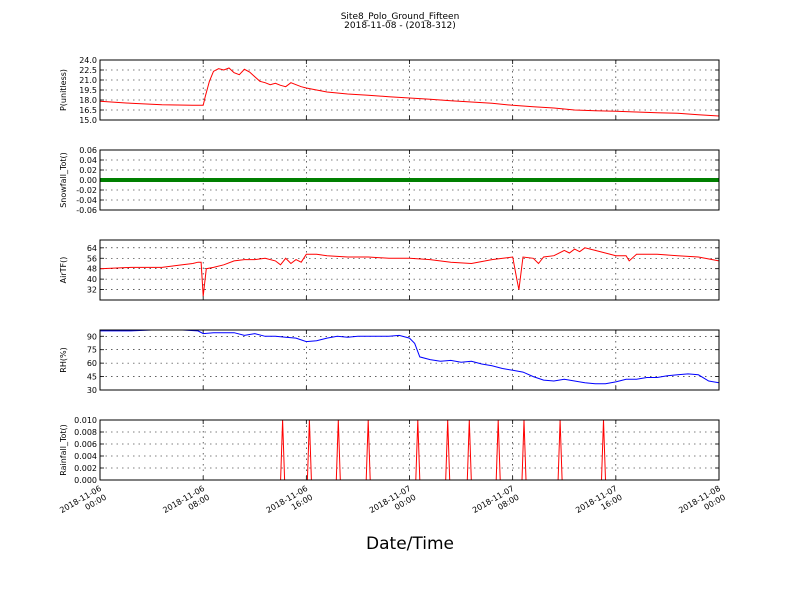 This screenshot has height=600, width=800. Describe the element at coordinates (63, 180) in the screenshot. I see `y-axis-label: Snowfall_Tot()` at that location.